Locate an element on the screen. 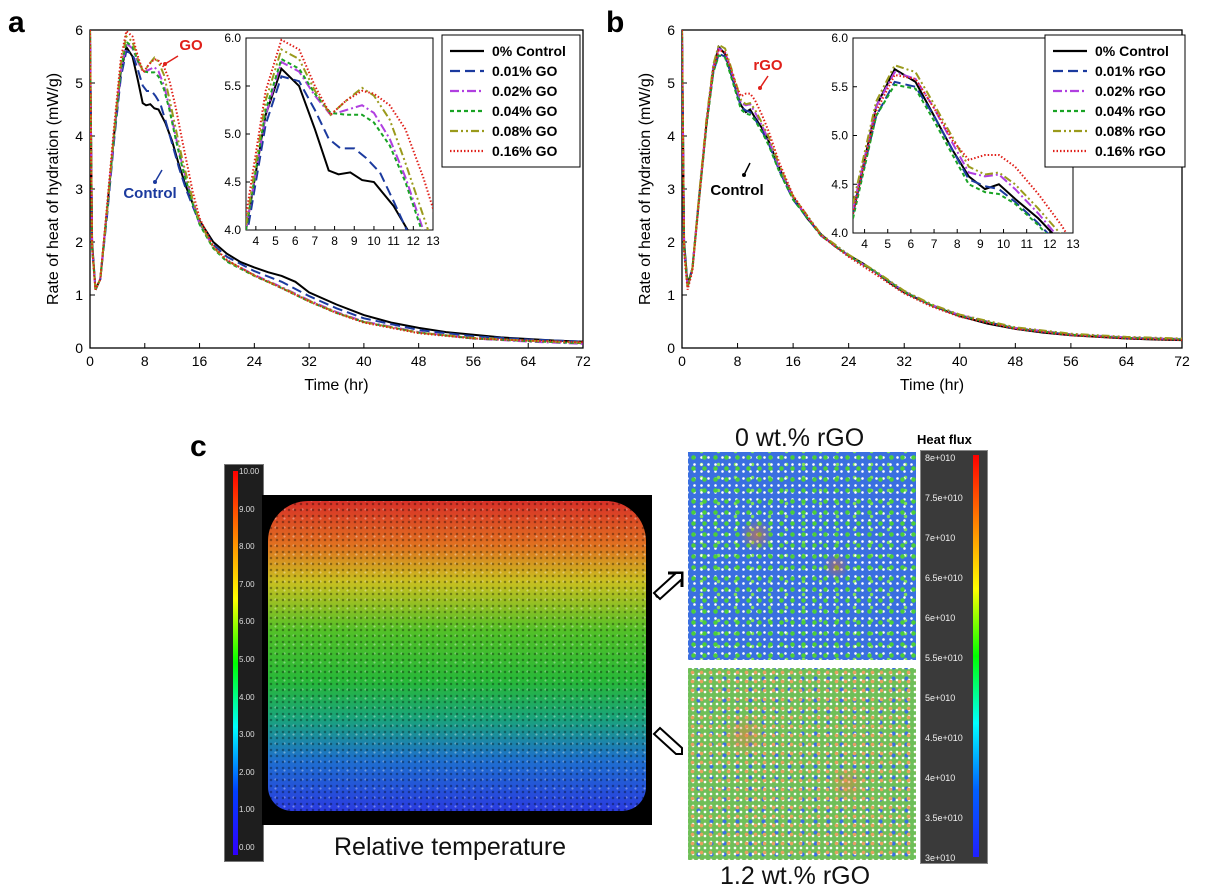  y-axis-label: Rate of heat of hydration (mW/g) is located at coordinates (53, 189).